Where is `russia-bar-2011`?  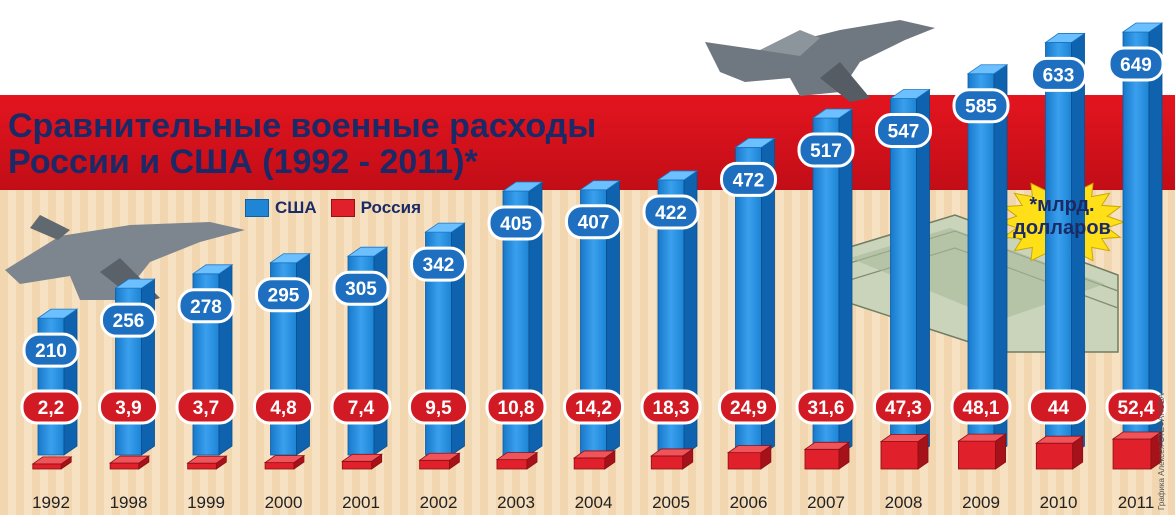 russia-bar-2011 is located at coordinates (1132, 454).